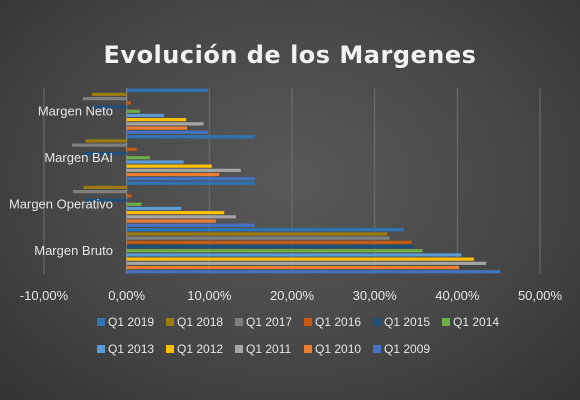  I want to click on chart-title: Evolución de los Margenes, so click(290, 55).